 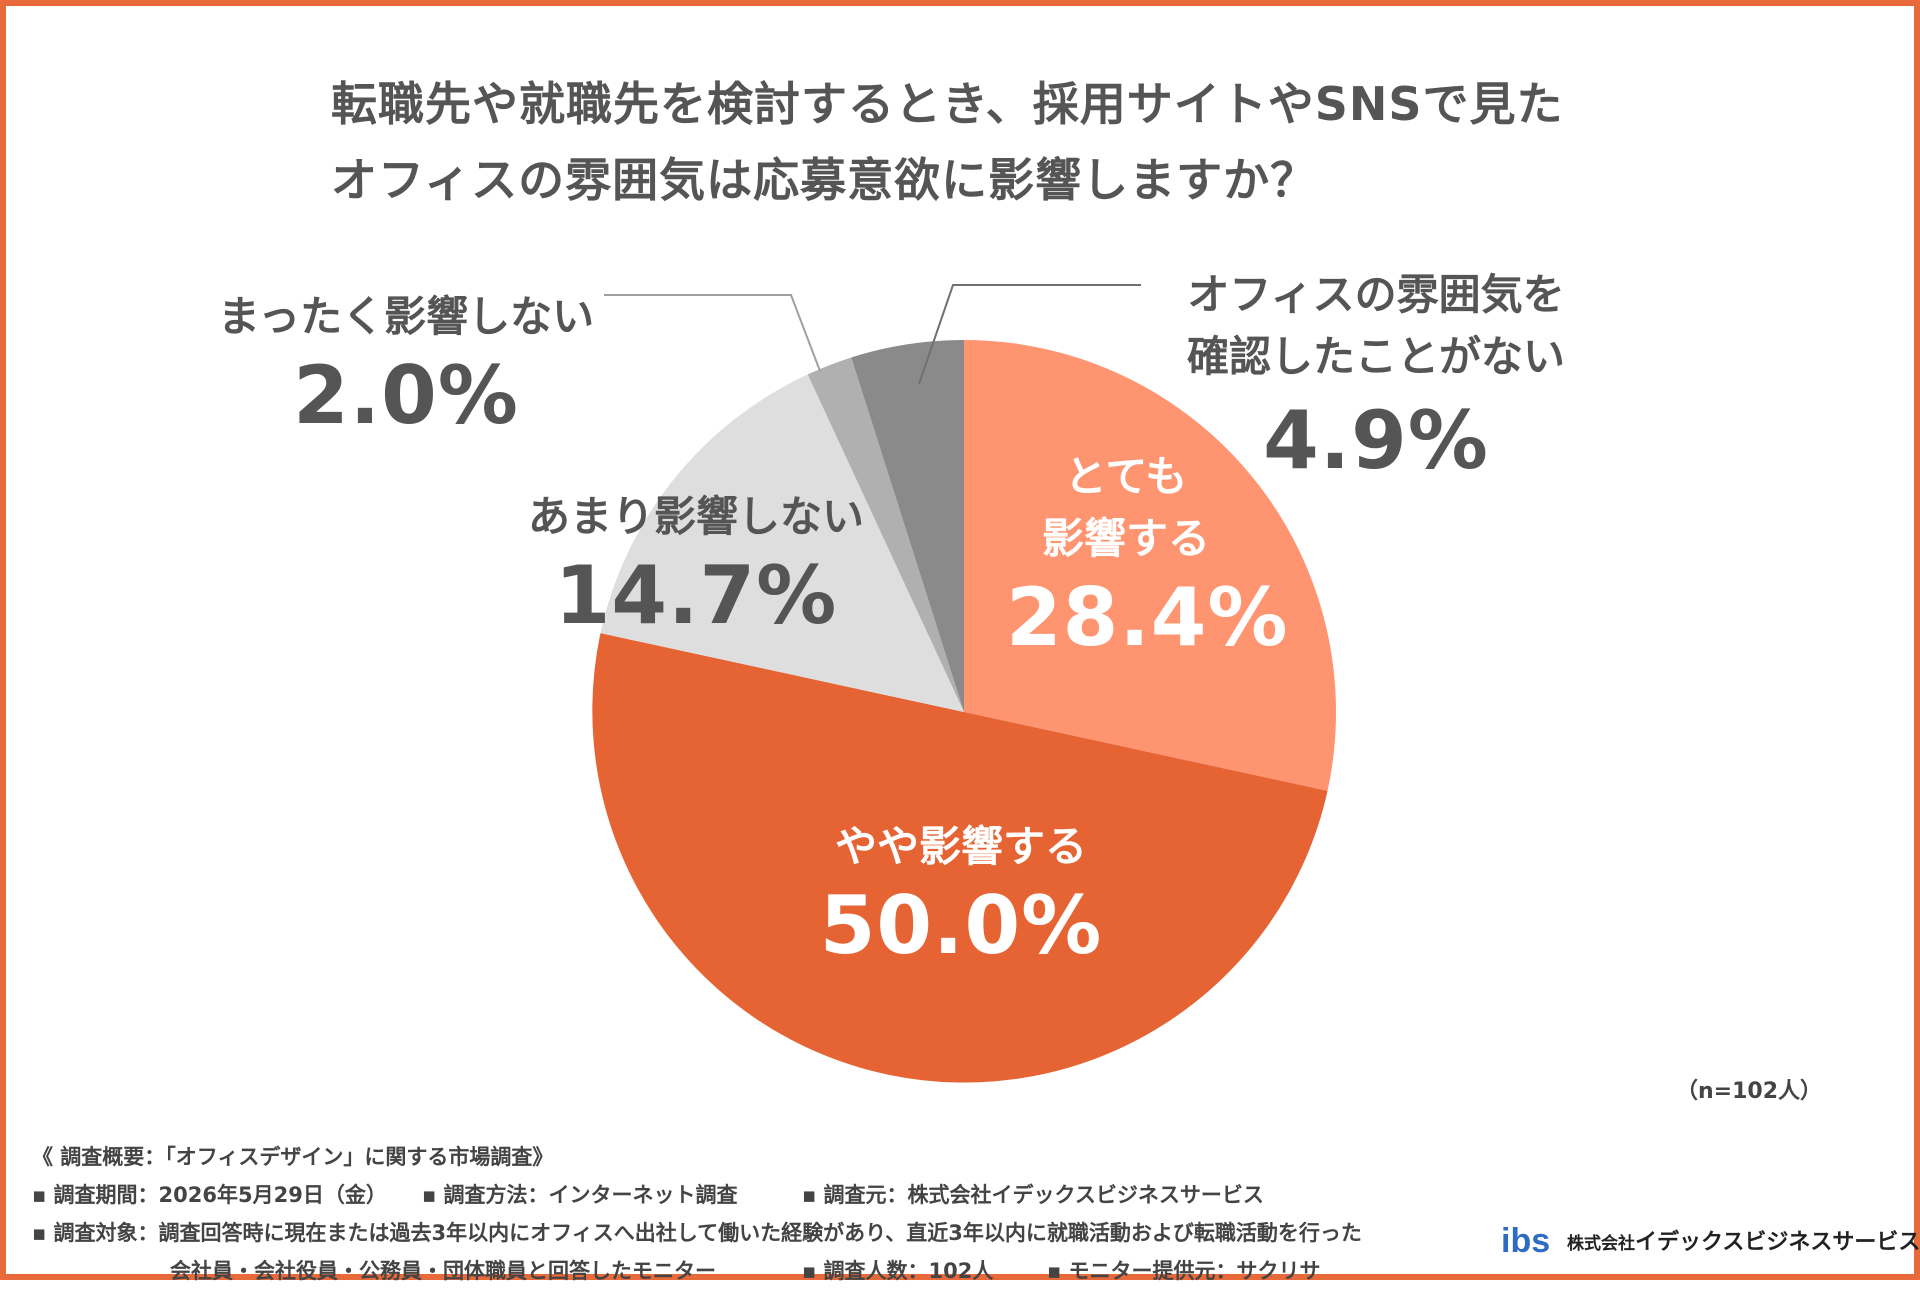 What do you see at coordinates (580, 1195) in the screenshot?
I see `note-method: ▪ 調査方法：インターネット調査` at bounding box center [580, 1195].